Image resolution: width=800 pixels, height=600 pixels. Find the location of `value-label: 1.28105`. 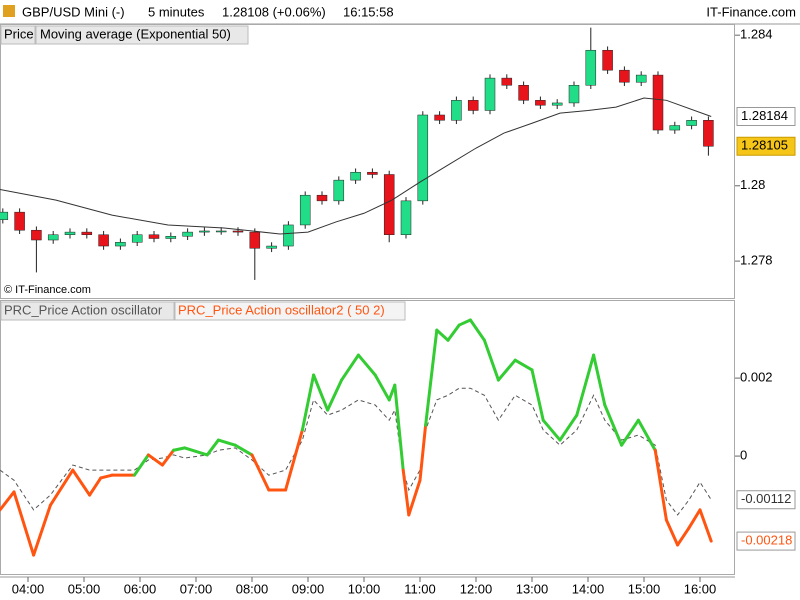

value-label: 1.28105 is located at coordinates (764, 145).